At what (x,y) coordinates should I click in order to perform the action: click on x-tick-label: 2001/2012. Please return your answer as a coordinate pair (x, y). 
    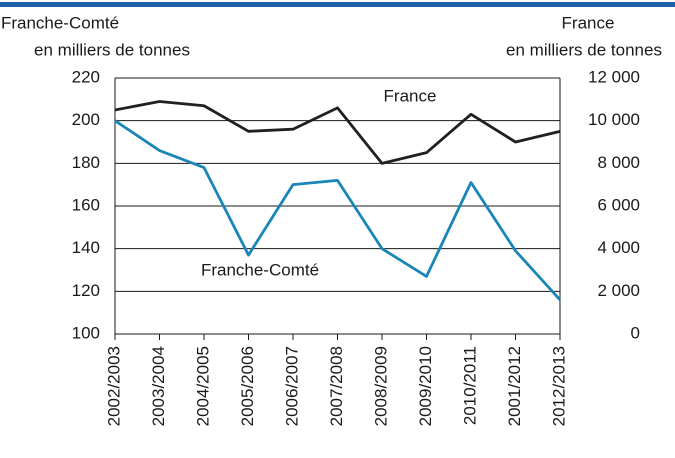
    Looking at the image, I should click on (514, 386).